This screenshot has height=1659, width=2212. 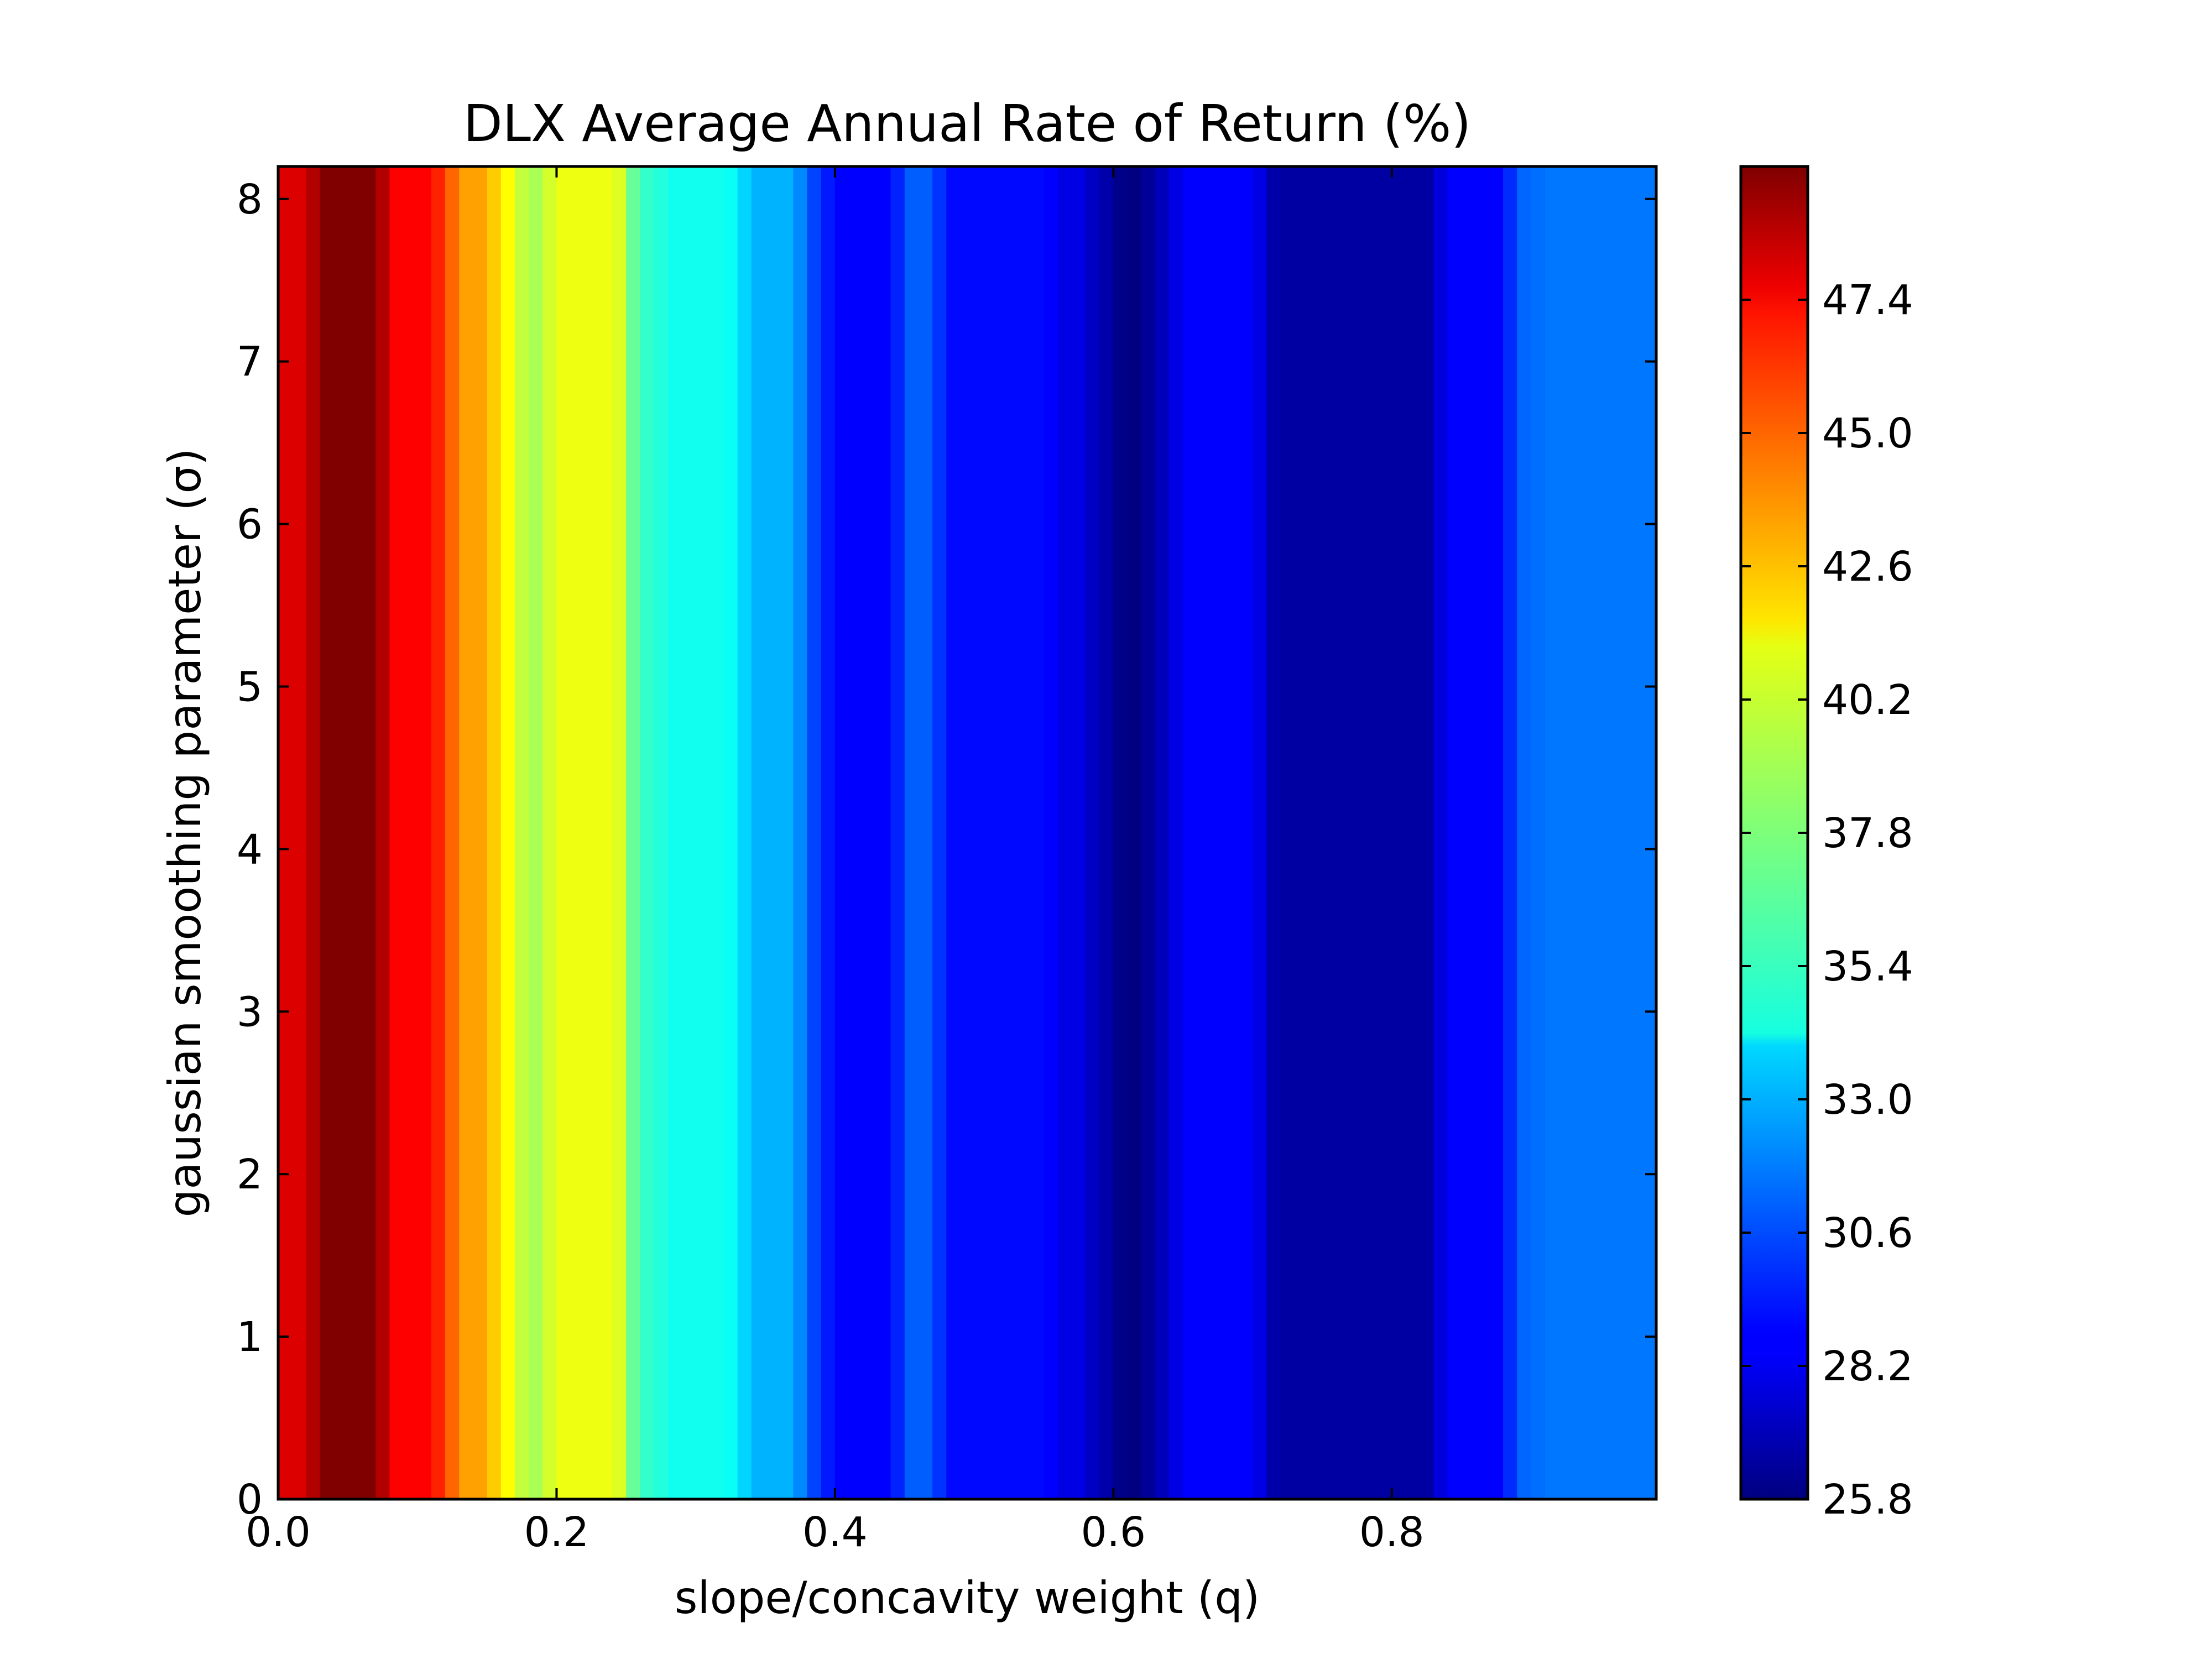 I want to click on colorbar-tick-label: 42.6, so click(x=1868, y=567).